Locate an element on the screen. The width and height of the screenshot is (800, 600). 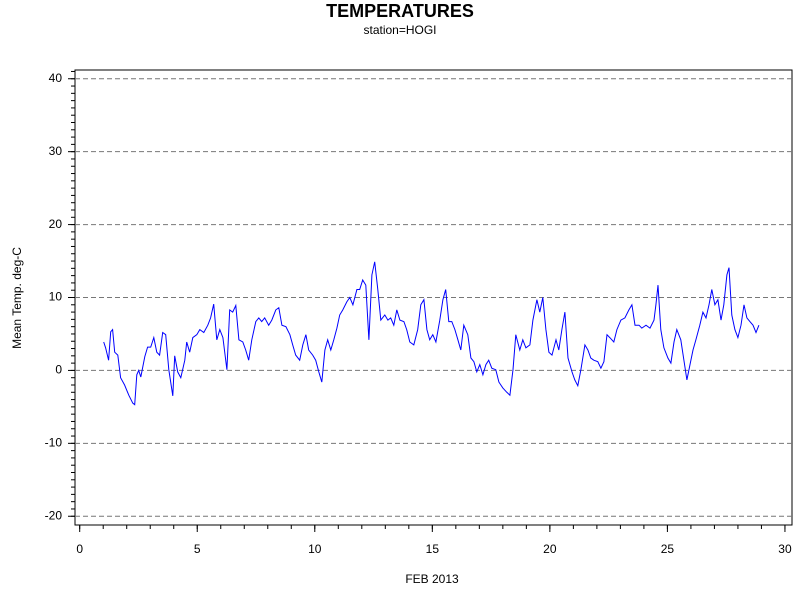
y-tick-label: -20 is located at coordinates (54, 515).